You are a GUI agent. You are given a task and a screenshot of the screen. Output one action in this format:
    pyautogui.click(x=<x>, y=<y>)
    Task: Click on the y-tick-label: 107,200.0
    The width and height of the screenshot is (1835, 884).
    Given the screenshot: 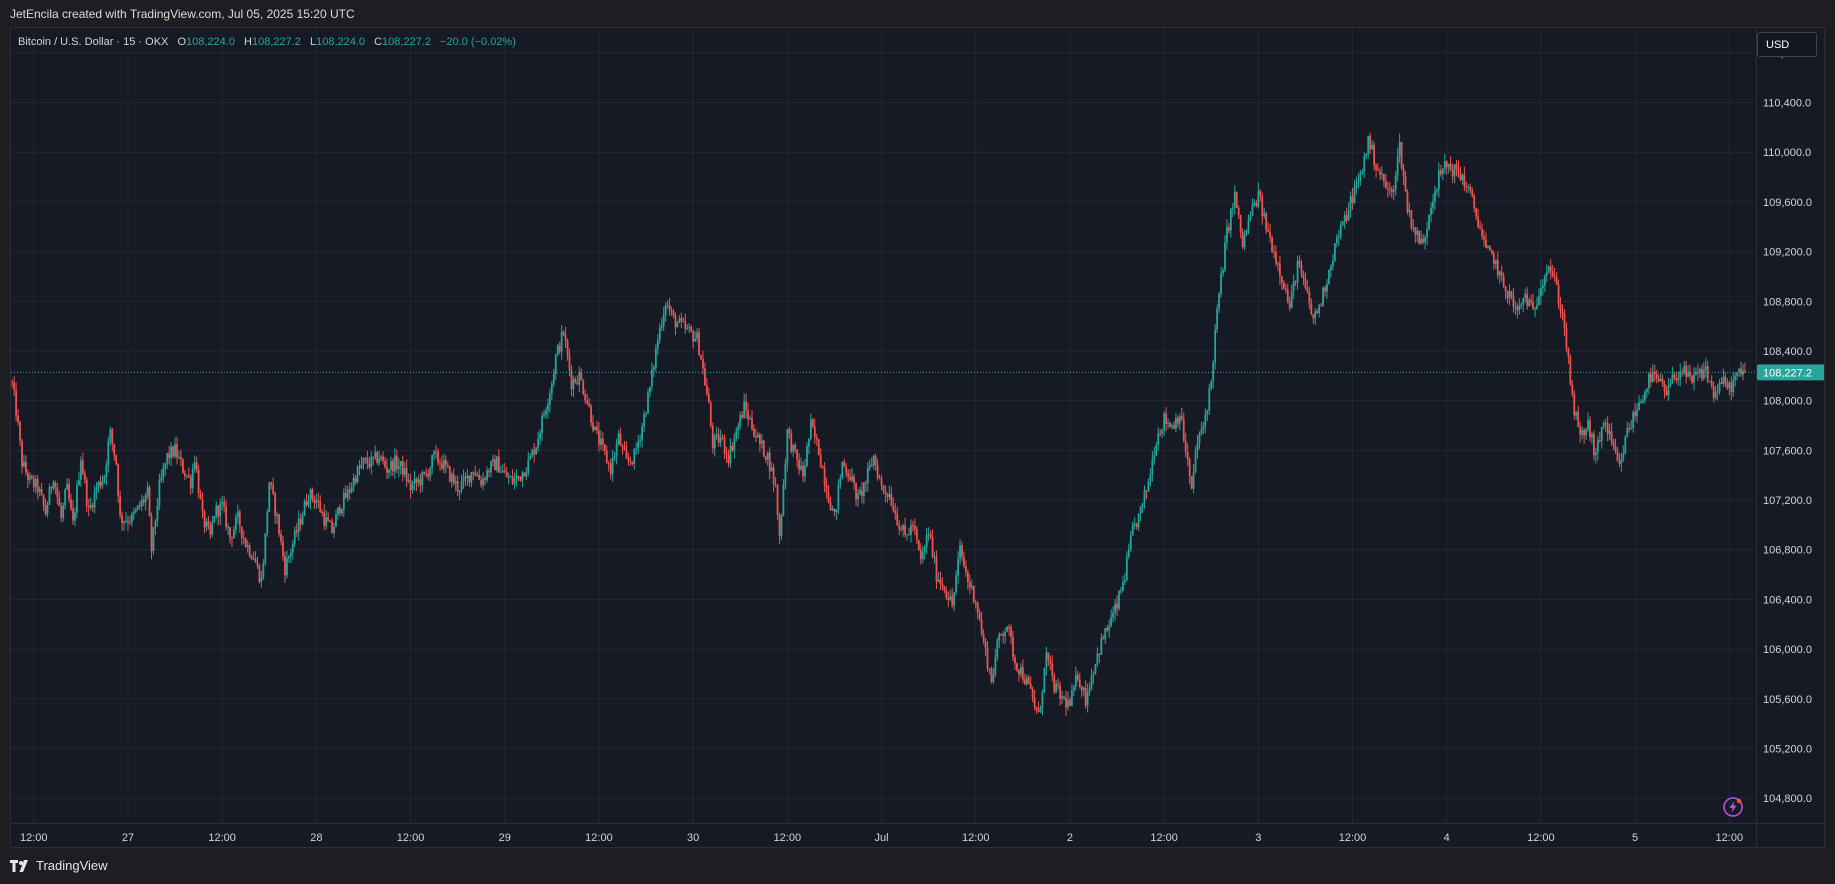 What is the action you would take?
    pyautogui.click(x=1787, y=501)
    